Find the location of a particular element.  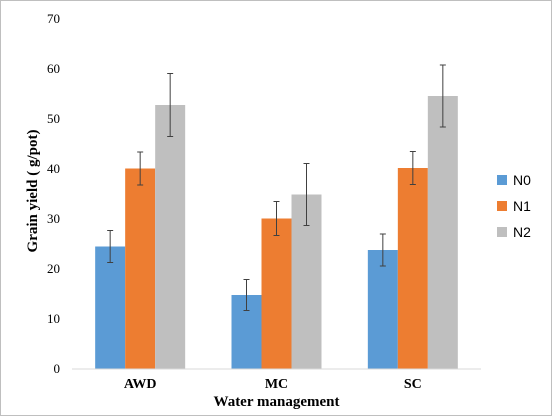

error-bar-n0-awd is located at coordinates (110, 246).